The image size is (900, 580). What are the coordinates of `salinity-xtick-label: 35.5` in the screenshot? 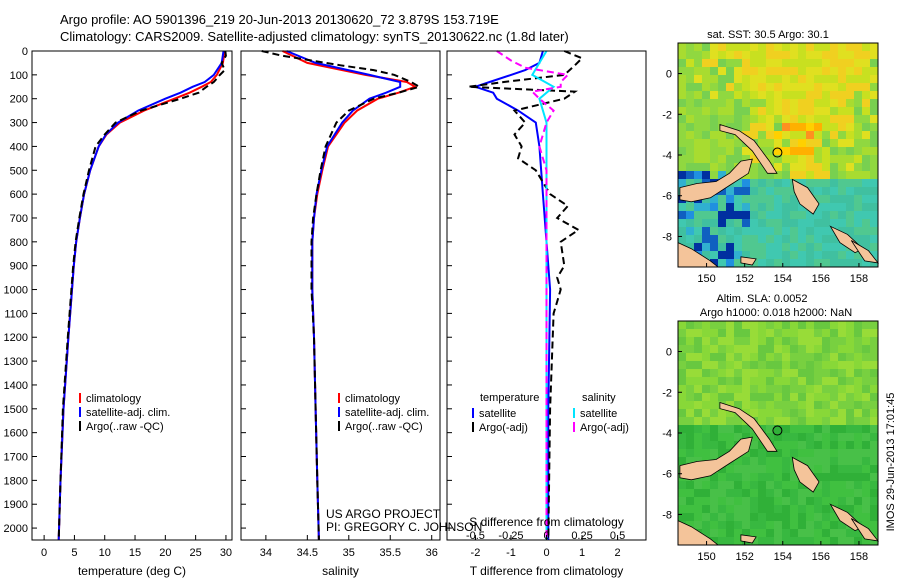 It's located at (390, 553).